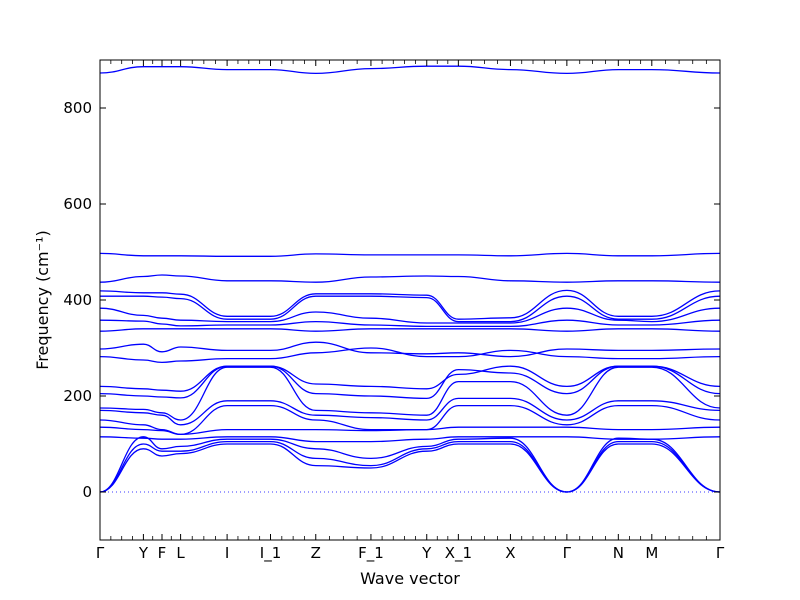  Describe the element at coordinates (371, 553) in the screenshot. I see `x-tick-label: F_1` at that location.